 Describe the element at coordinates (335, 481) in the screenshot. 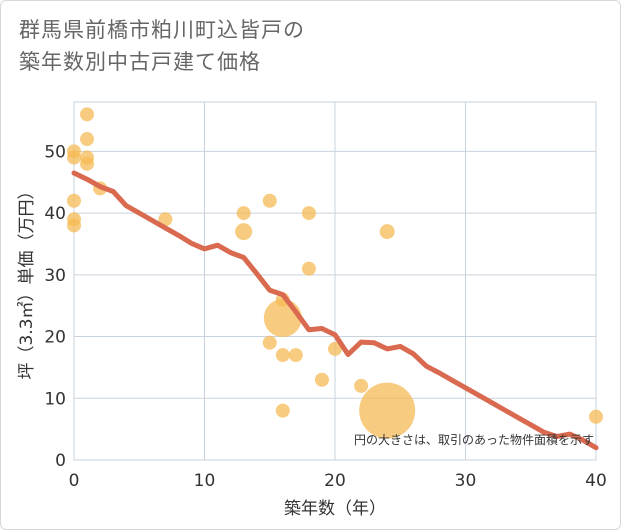

I see `x-tick-label: 20` at that location.